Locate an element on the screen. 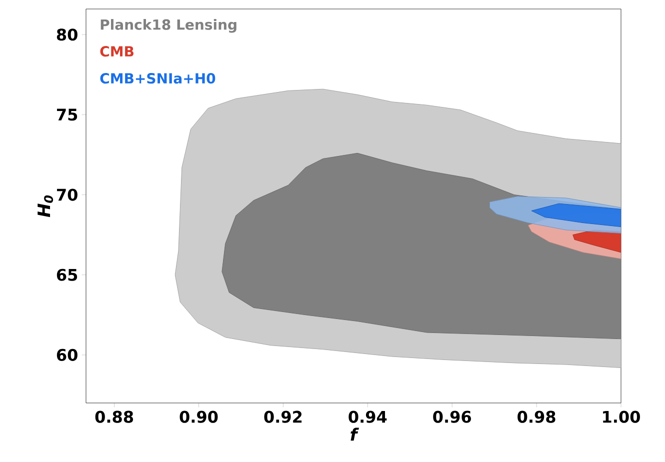 Image resolution: width=665 pixels, height=462 pixels. x-tick-label: 1.00 is located at coordinates (621, 416).